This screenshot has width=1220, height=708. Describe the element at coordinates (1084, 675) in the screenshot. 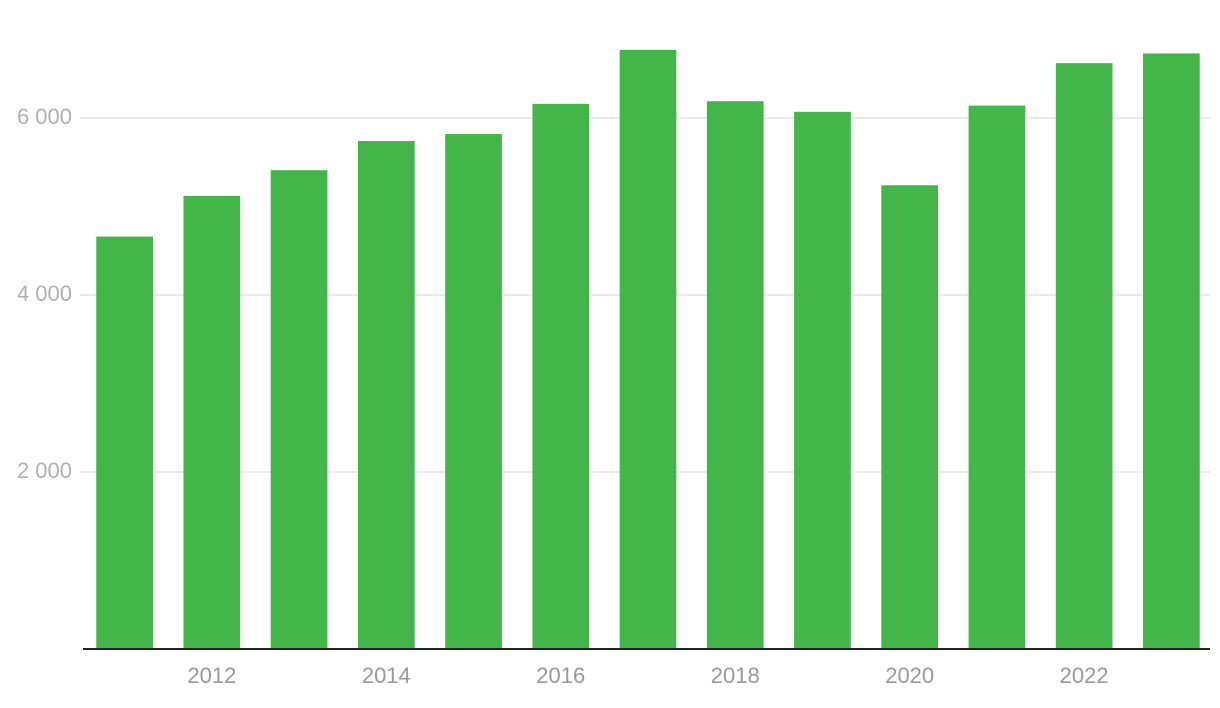

I see `x-tick-label: 2022` at that location.